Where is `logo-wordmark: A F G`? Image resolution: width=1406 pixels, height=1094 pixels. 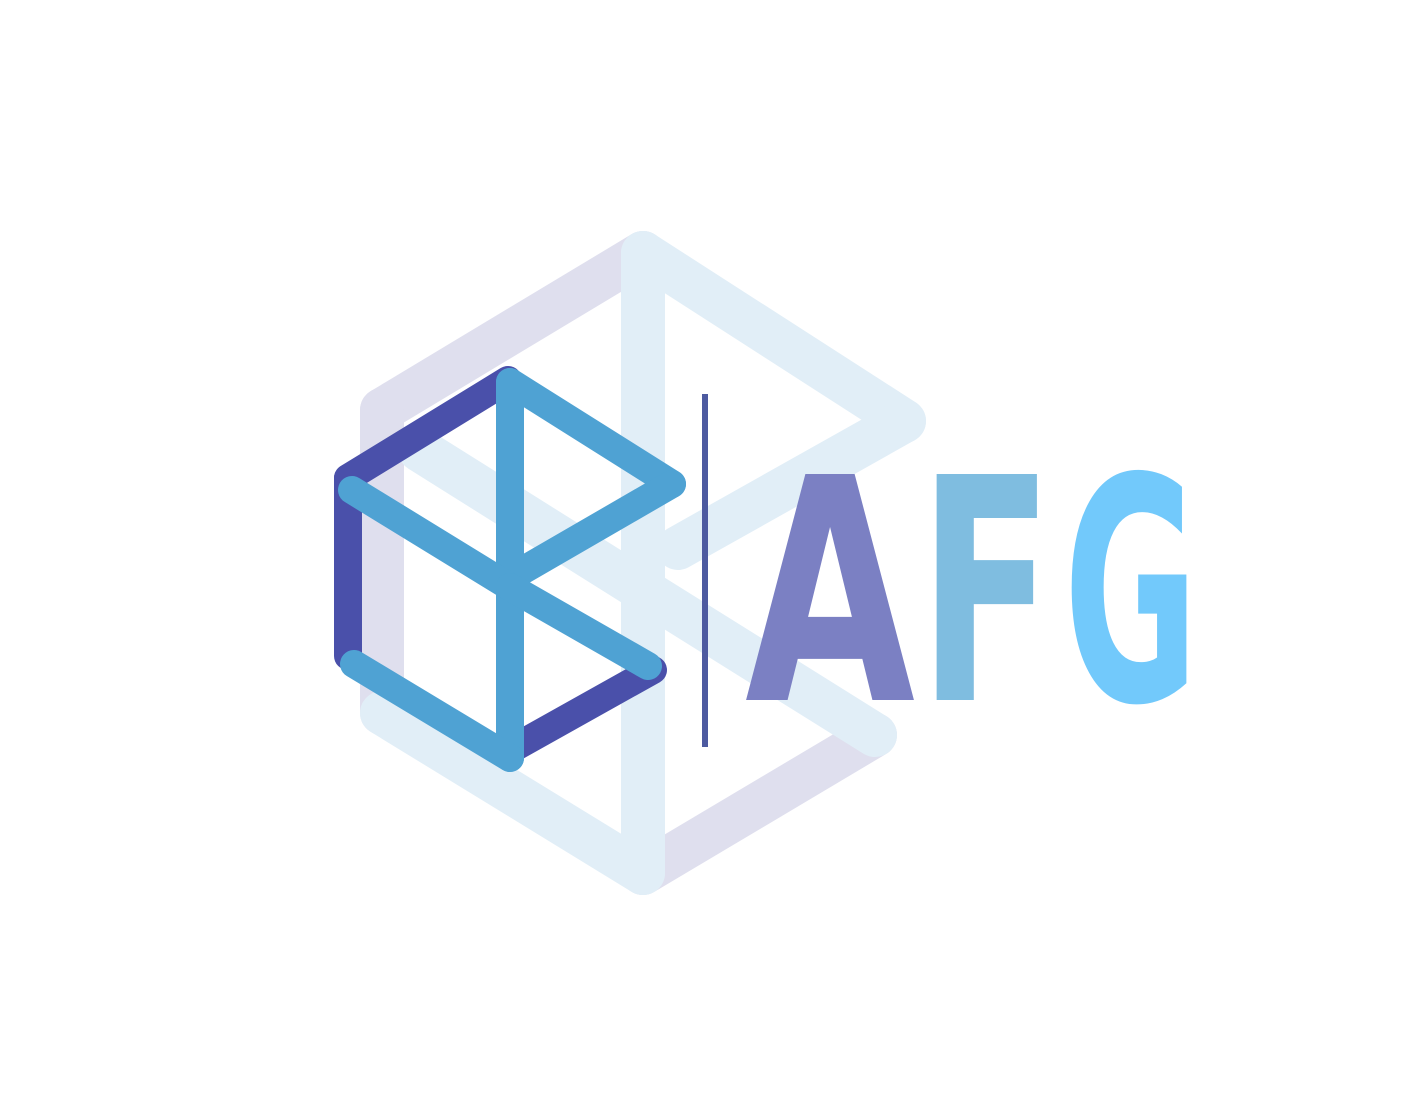 logo-wordmark: A F G is located at coordinates (972, 593).